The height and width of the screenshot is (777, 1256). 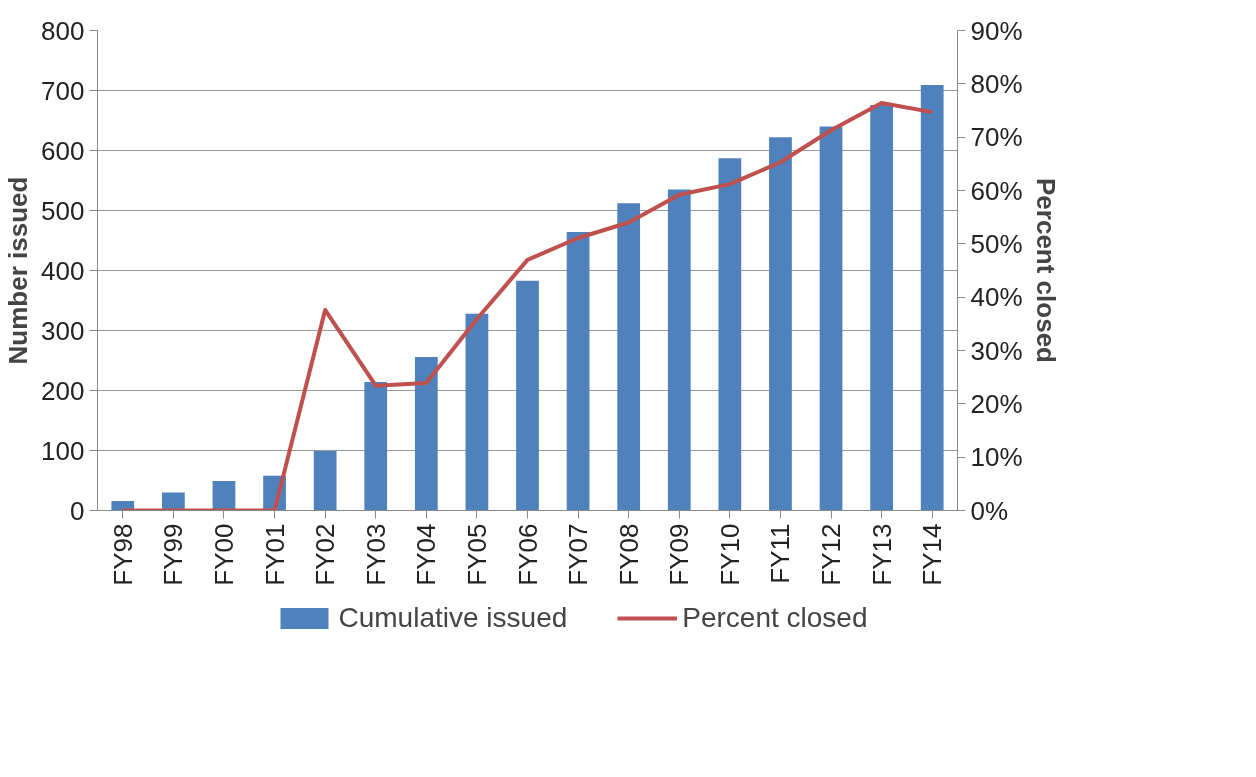 What do you see at coordinates (173, 554) in the screenshot?
I see `x-tick-label: FY99` at bounding box center [173, 554].